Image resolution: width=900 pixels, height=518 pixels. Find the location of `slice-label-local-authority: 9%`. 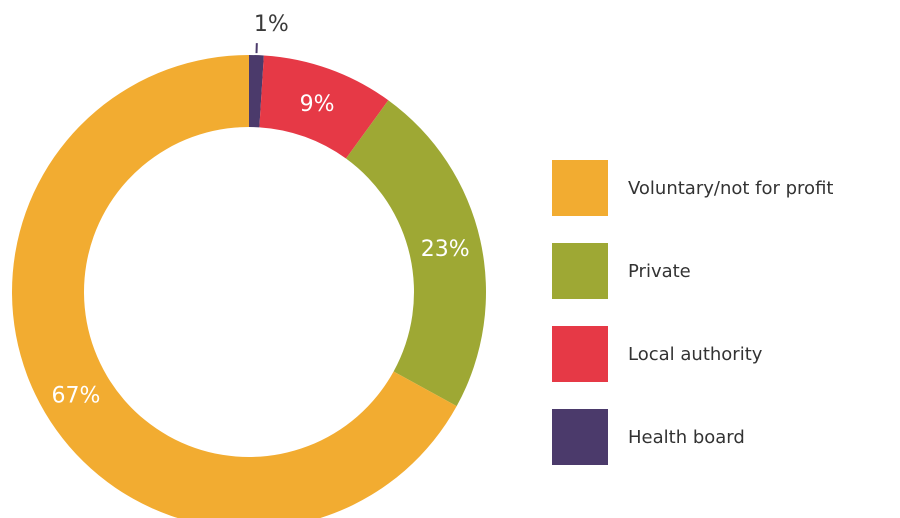

slice-label-local-authority: 9% is located at coordinates (317, 104).